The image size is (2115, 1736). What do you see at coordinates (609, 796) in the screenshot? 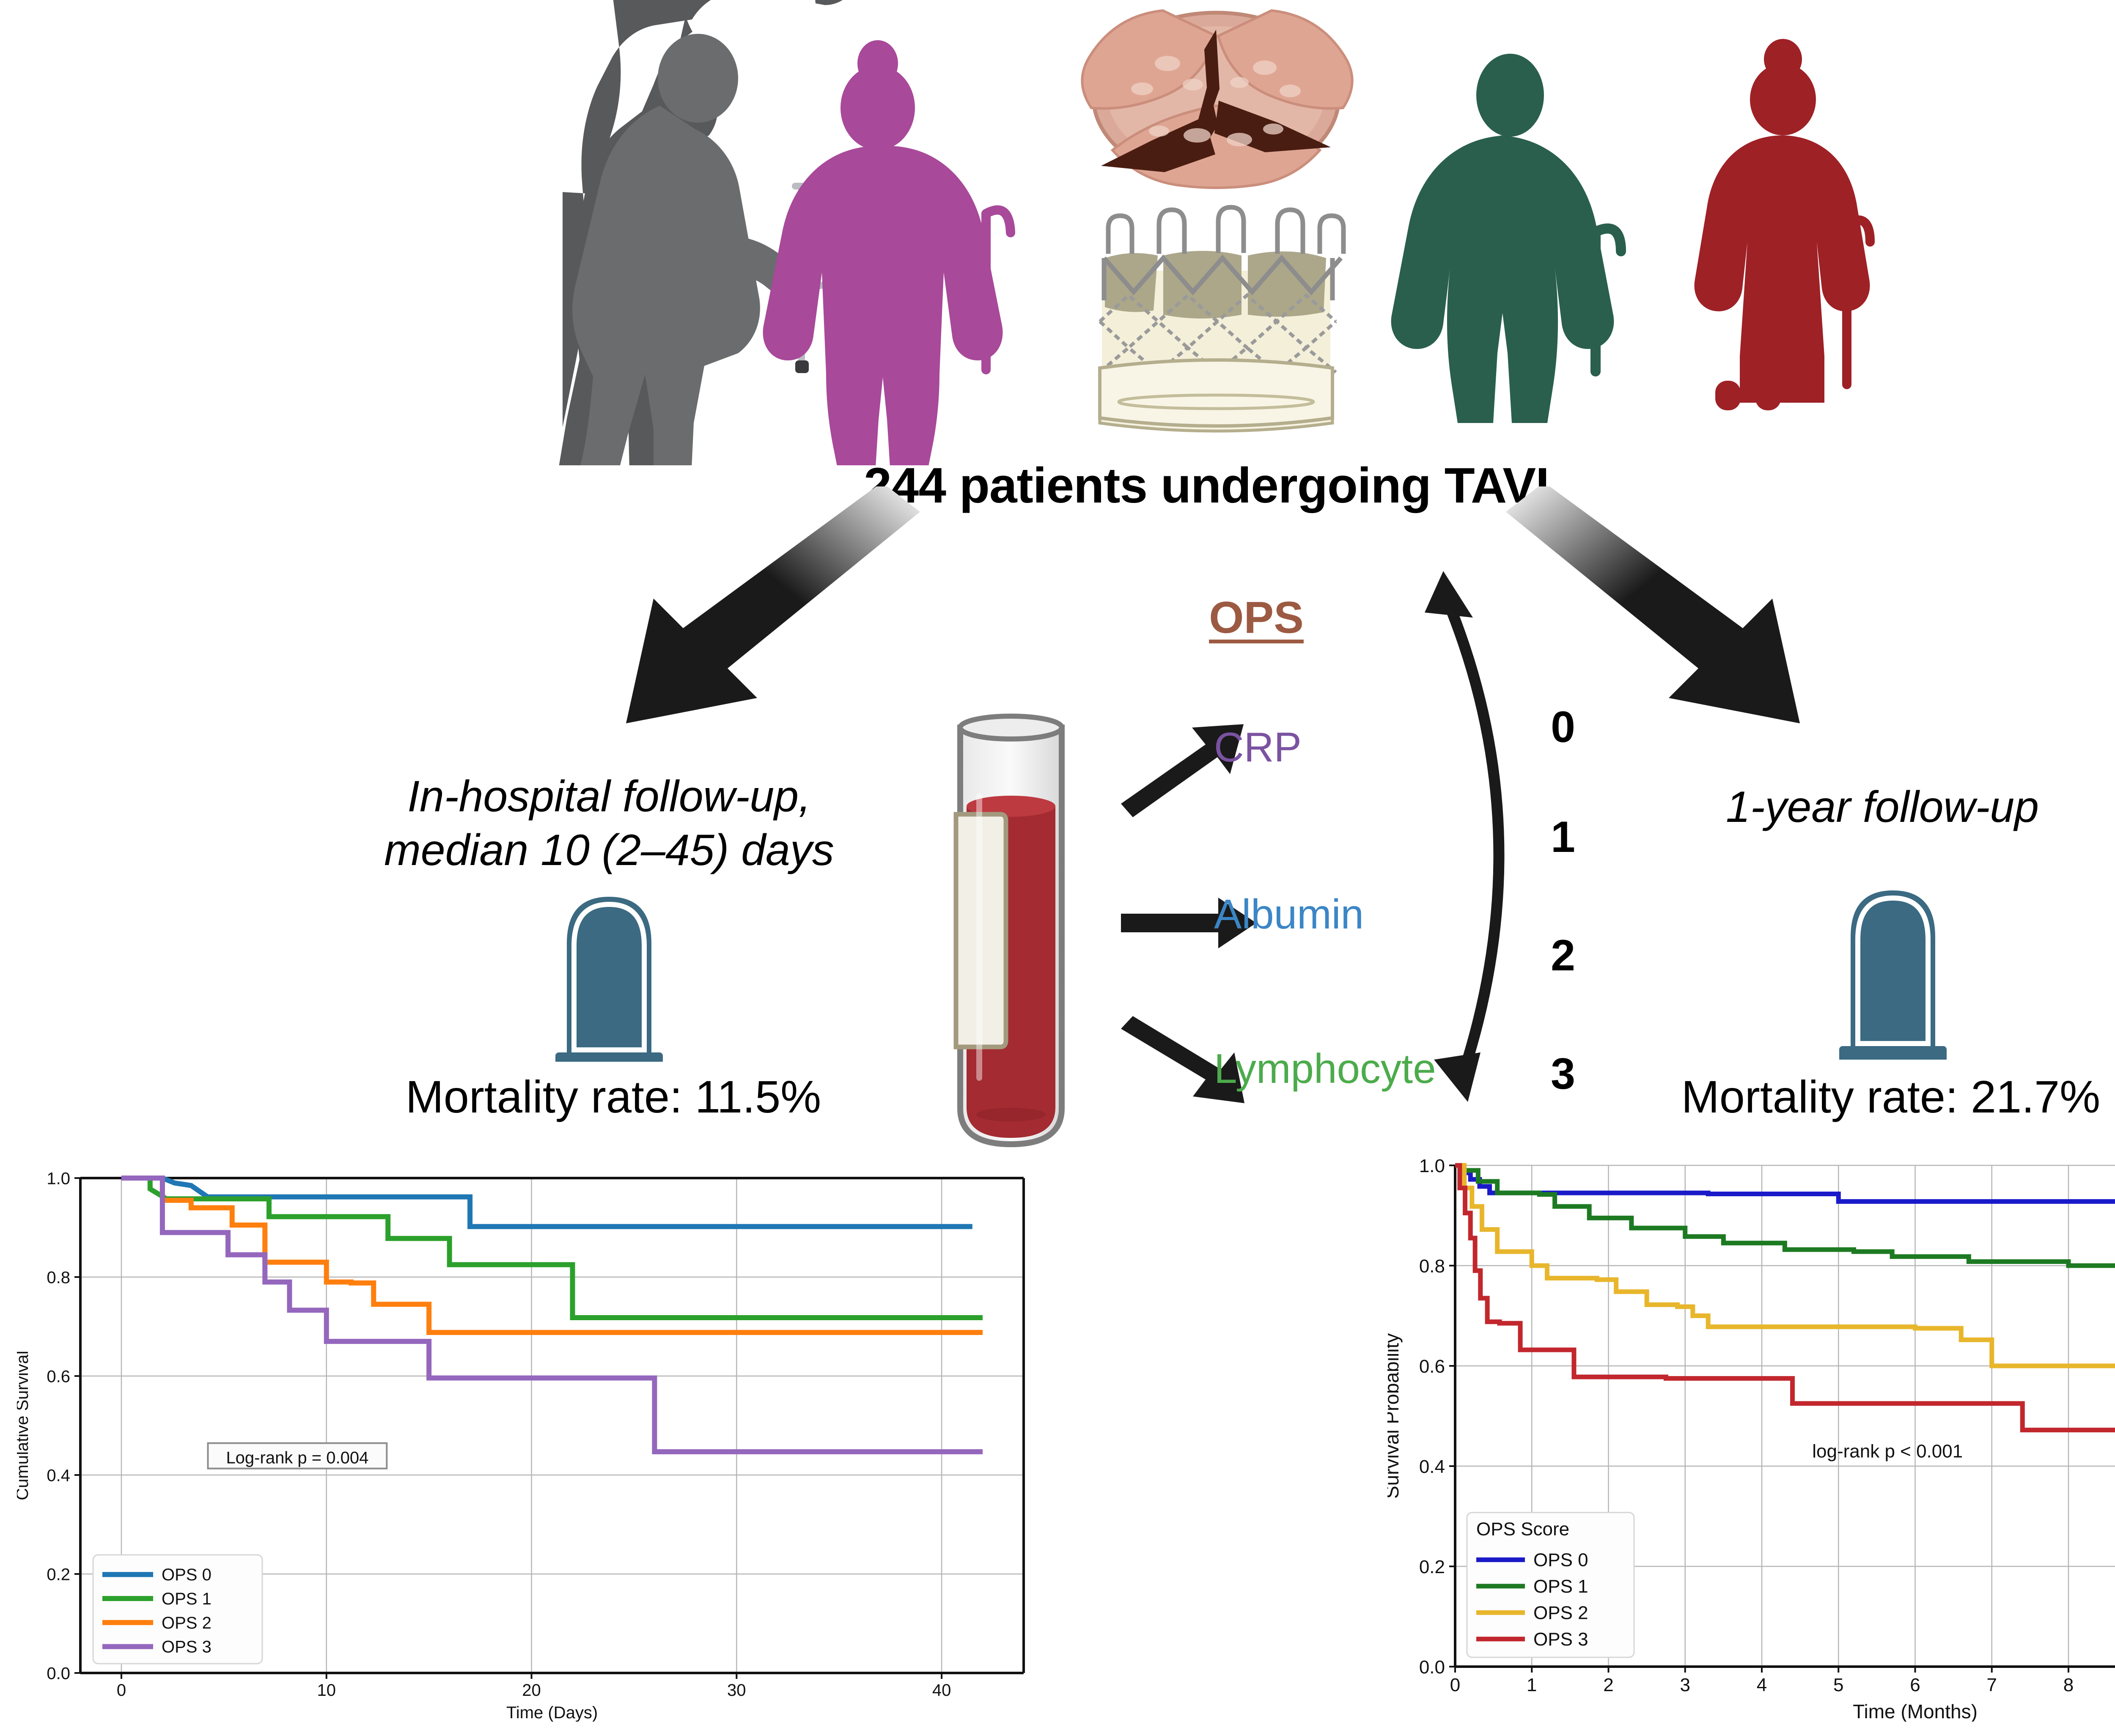
I see `in-hospital-followup-line1: In-hospital follow-up,` at bounding box center [609, 796].